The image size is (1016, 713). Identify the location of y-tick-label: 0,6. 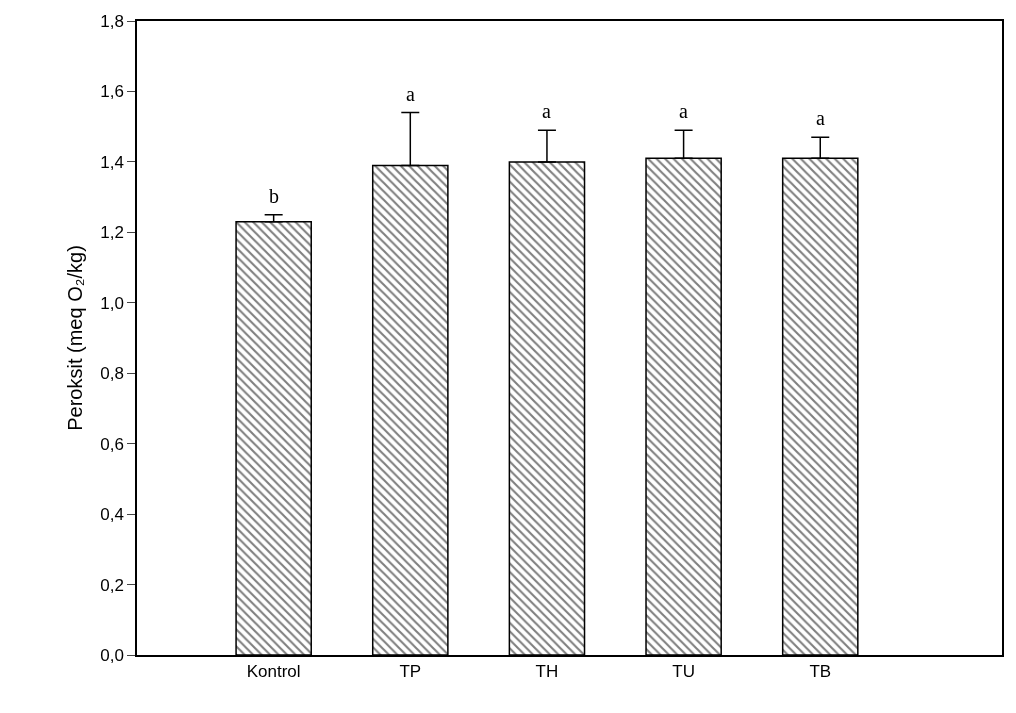
(112, 444).